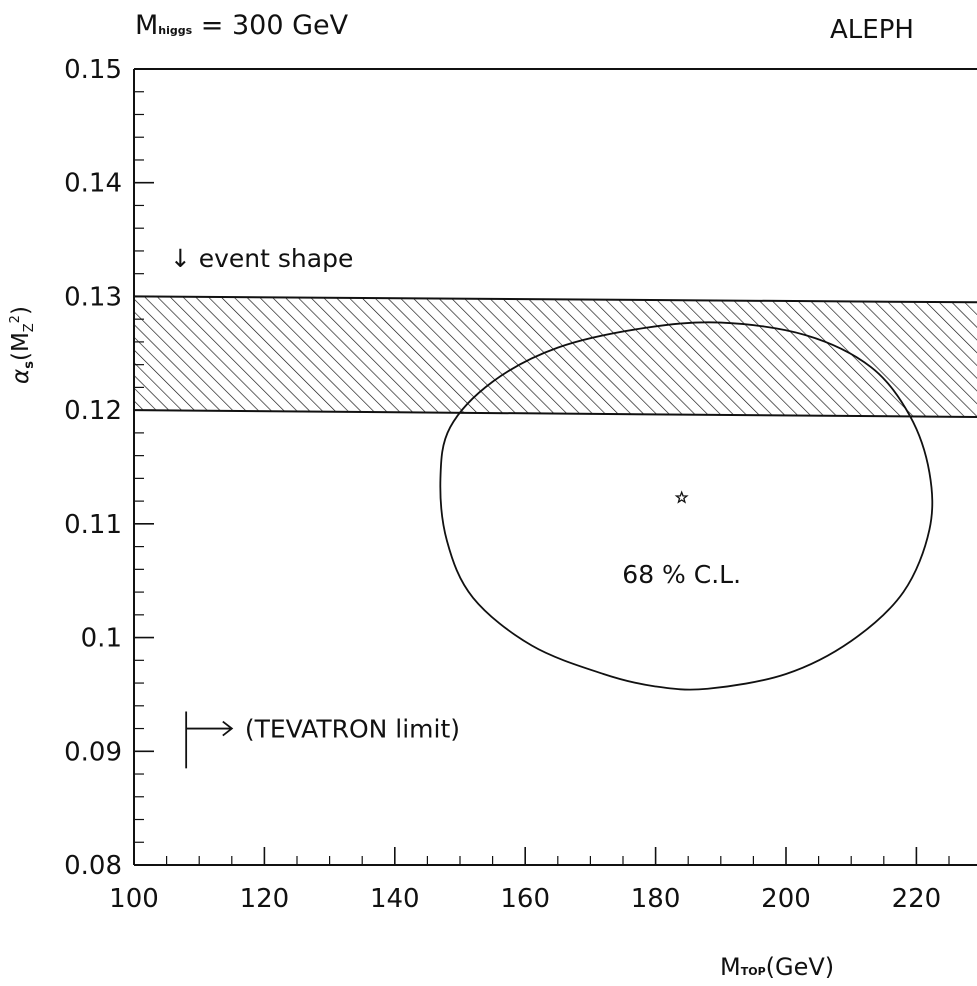  What do you see at coordinates (555, 299) in the screenshot?
I see `band-upper-edge` at bounding box center [555, 299].